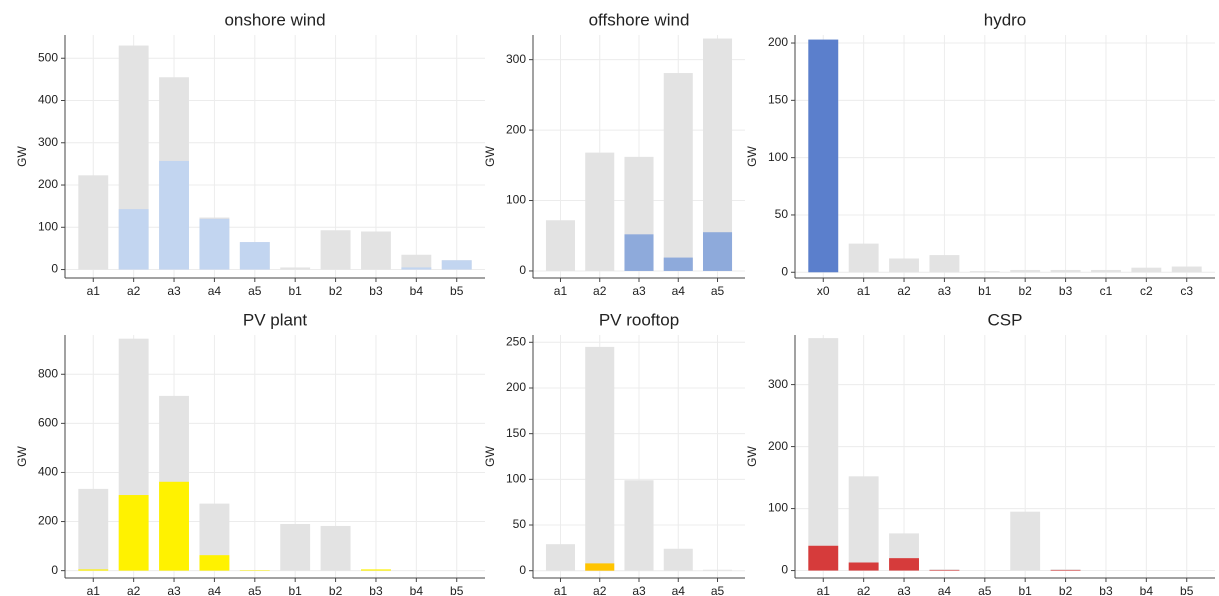 The image size is (1219, 596). I want to click on y-tick-label: 400, so click(48, 100).